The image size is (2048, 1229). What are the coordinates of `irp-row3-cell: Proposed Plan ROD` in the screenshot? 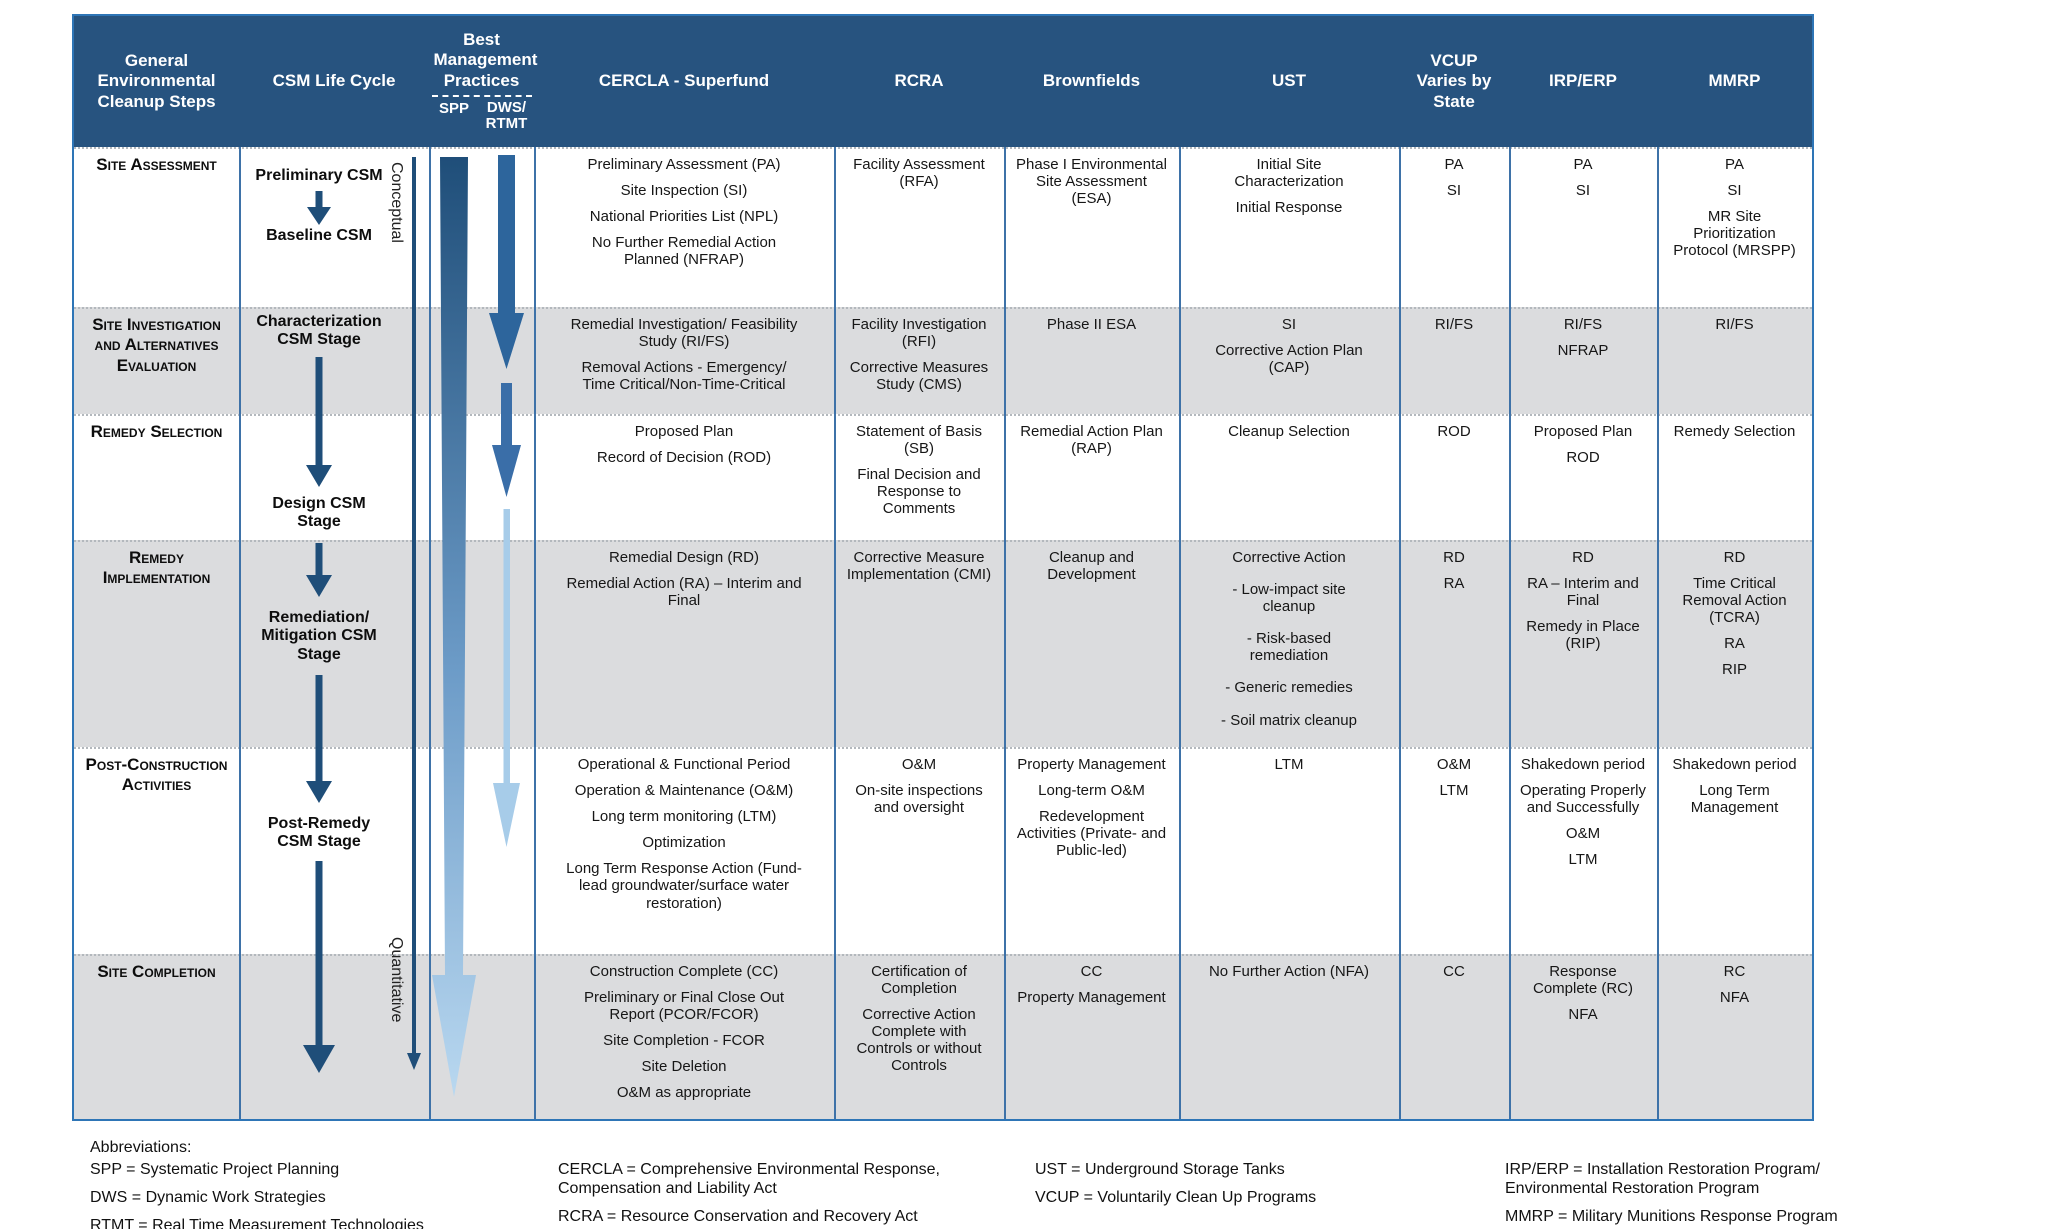 It's located at (1583, 477).